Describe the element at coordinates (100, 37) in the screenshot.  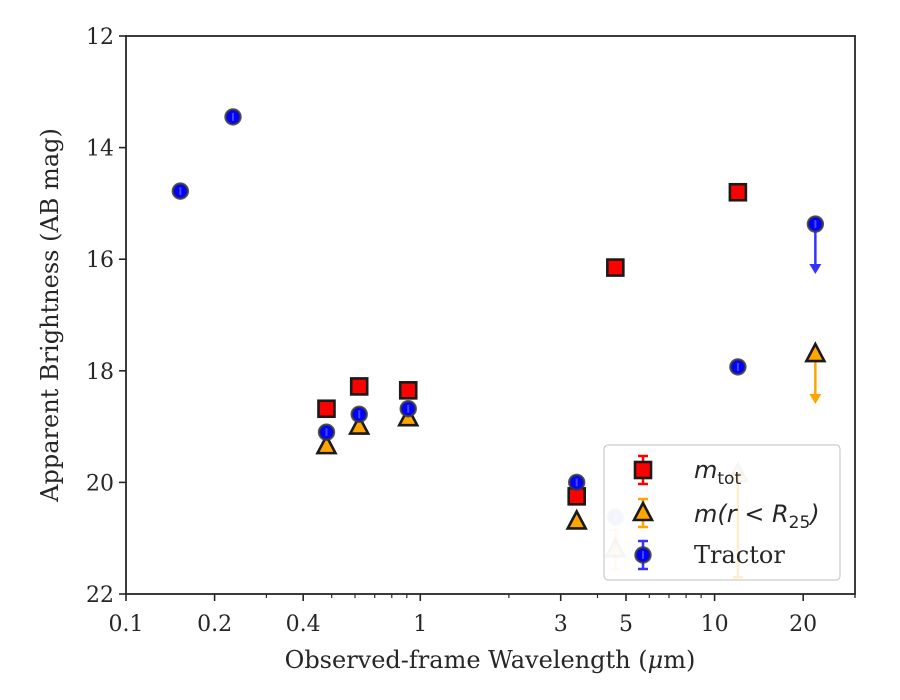
I see `y-tick-label: 12` at that location.